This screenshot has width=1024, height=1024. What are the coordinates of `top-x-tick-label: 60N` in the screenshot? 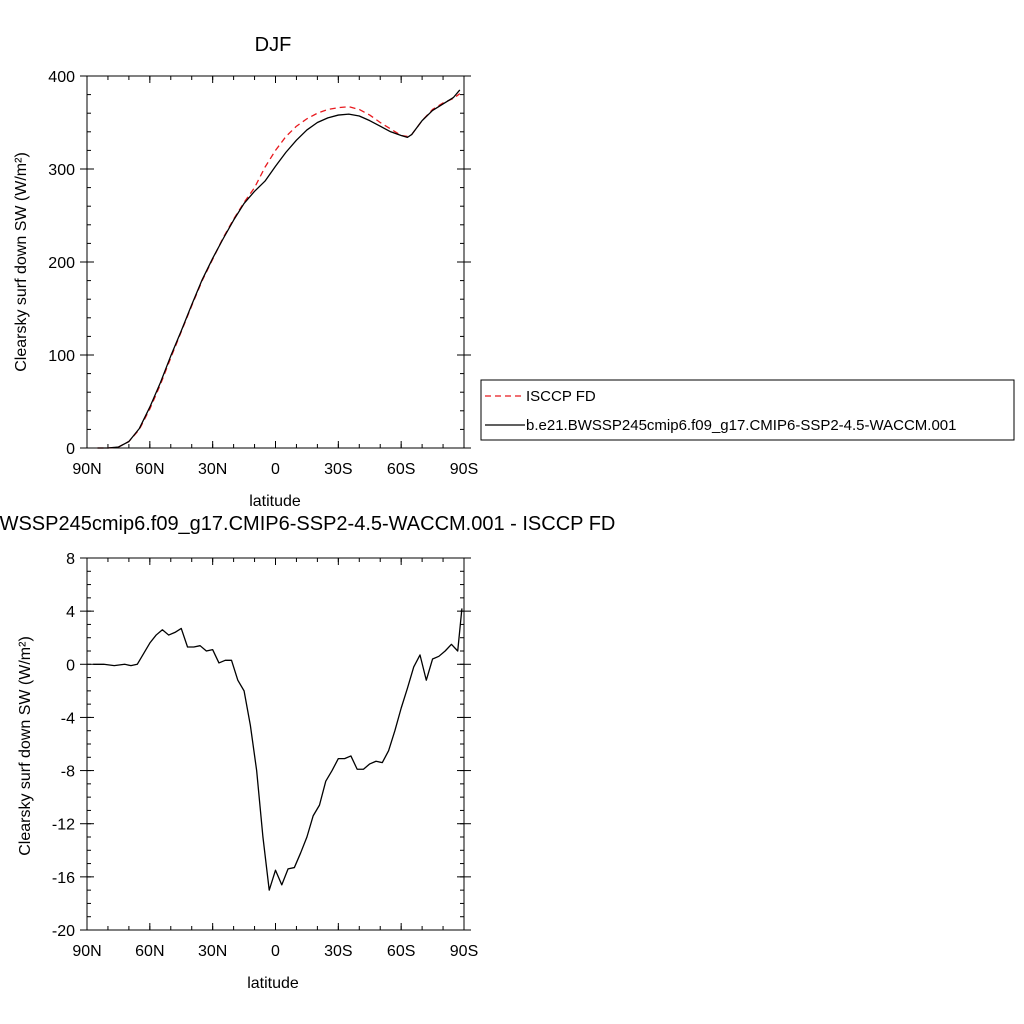 It's located at (149, 469).